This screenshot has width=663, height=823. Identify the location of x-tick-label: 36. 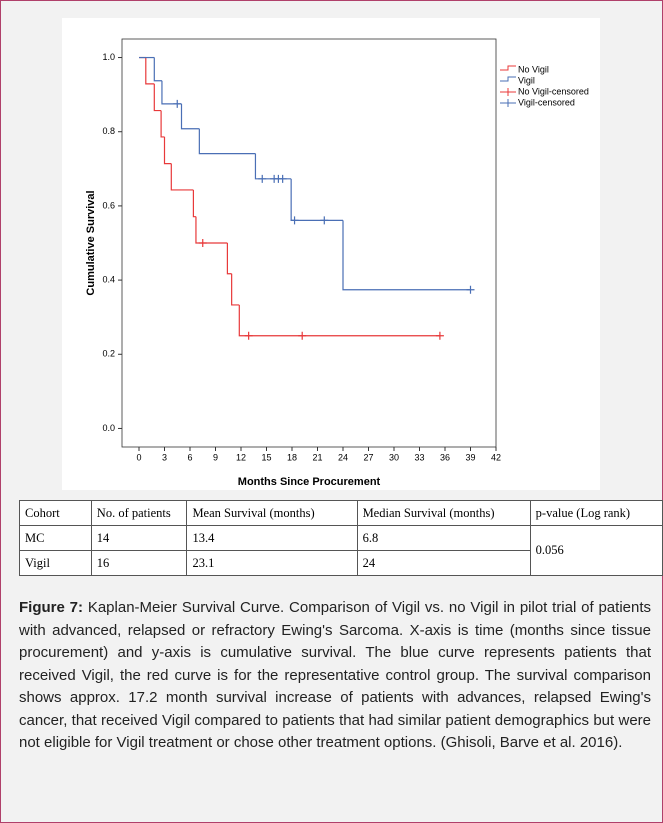
(445, 457).